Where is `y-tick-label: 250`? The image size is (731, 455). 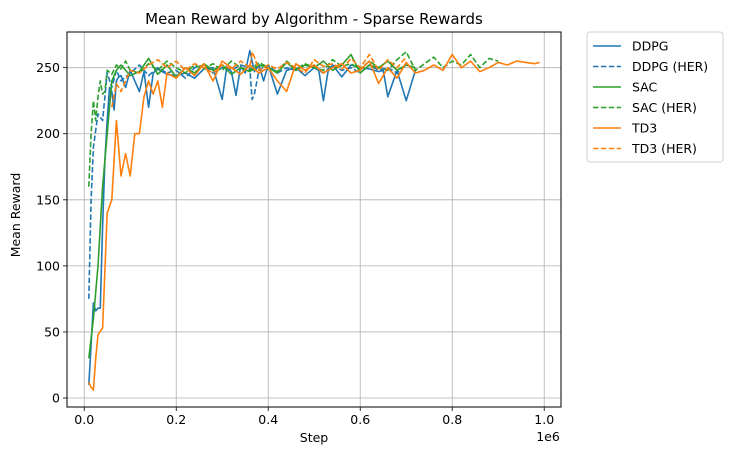 y-tick-label: 250 is located at coordinates (48, 67).